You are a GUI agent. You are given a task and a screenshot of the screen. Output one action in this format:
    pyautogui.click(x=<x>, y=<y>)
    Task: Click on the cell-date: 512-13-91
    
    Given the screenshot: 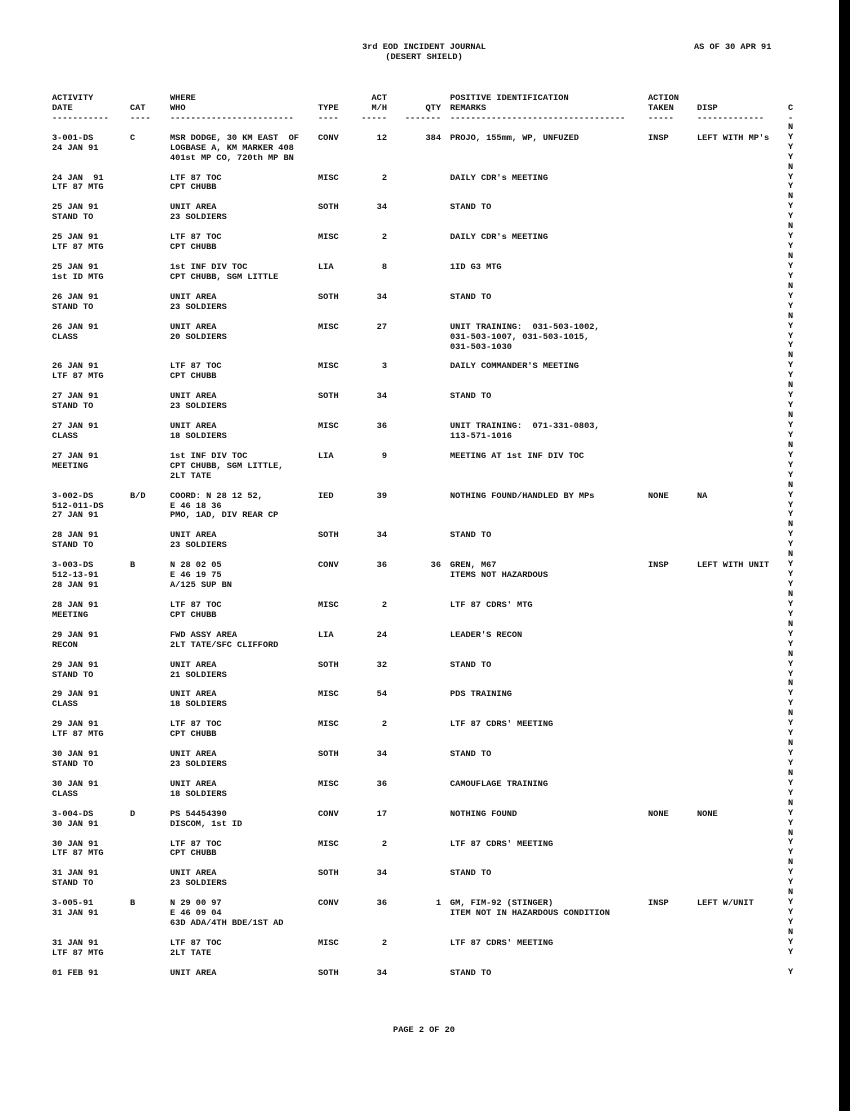 What is the action you would take?
    pyautogui.click(x=75, y=575)
    